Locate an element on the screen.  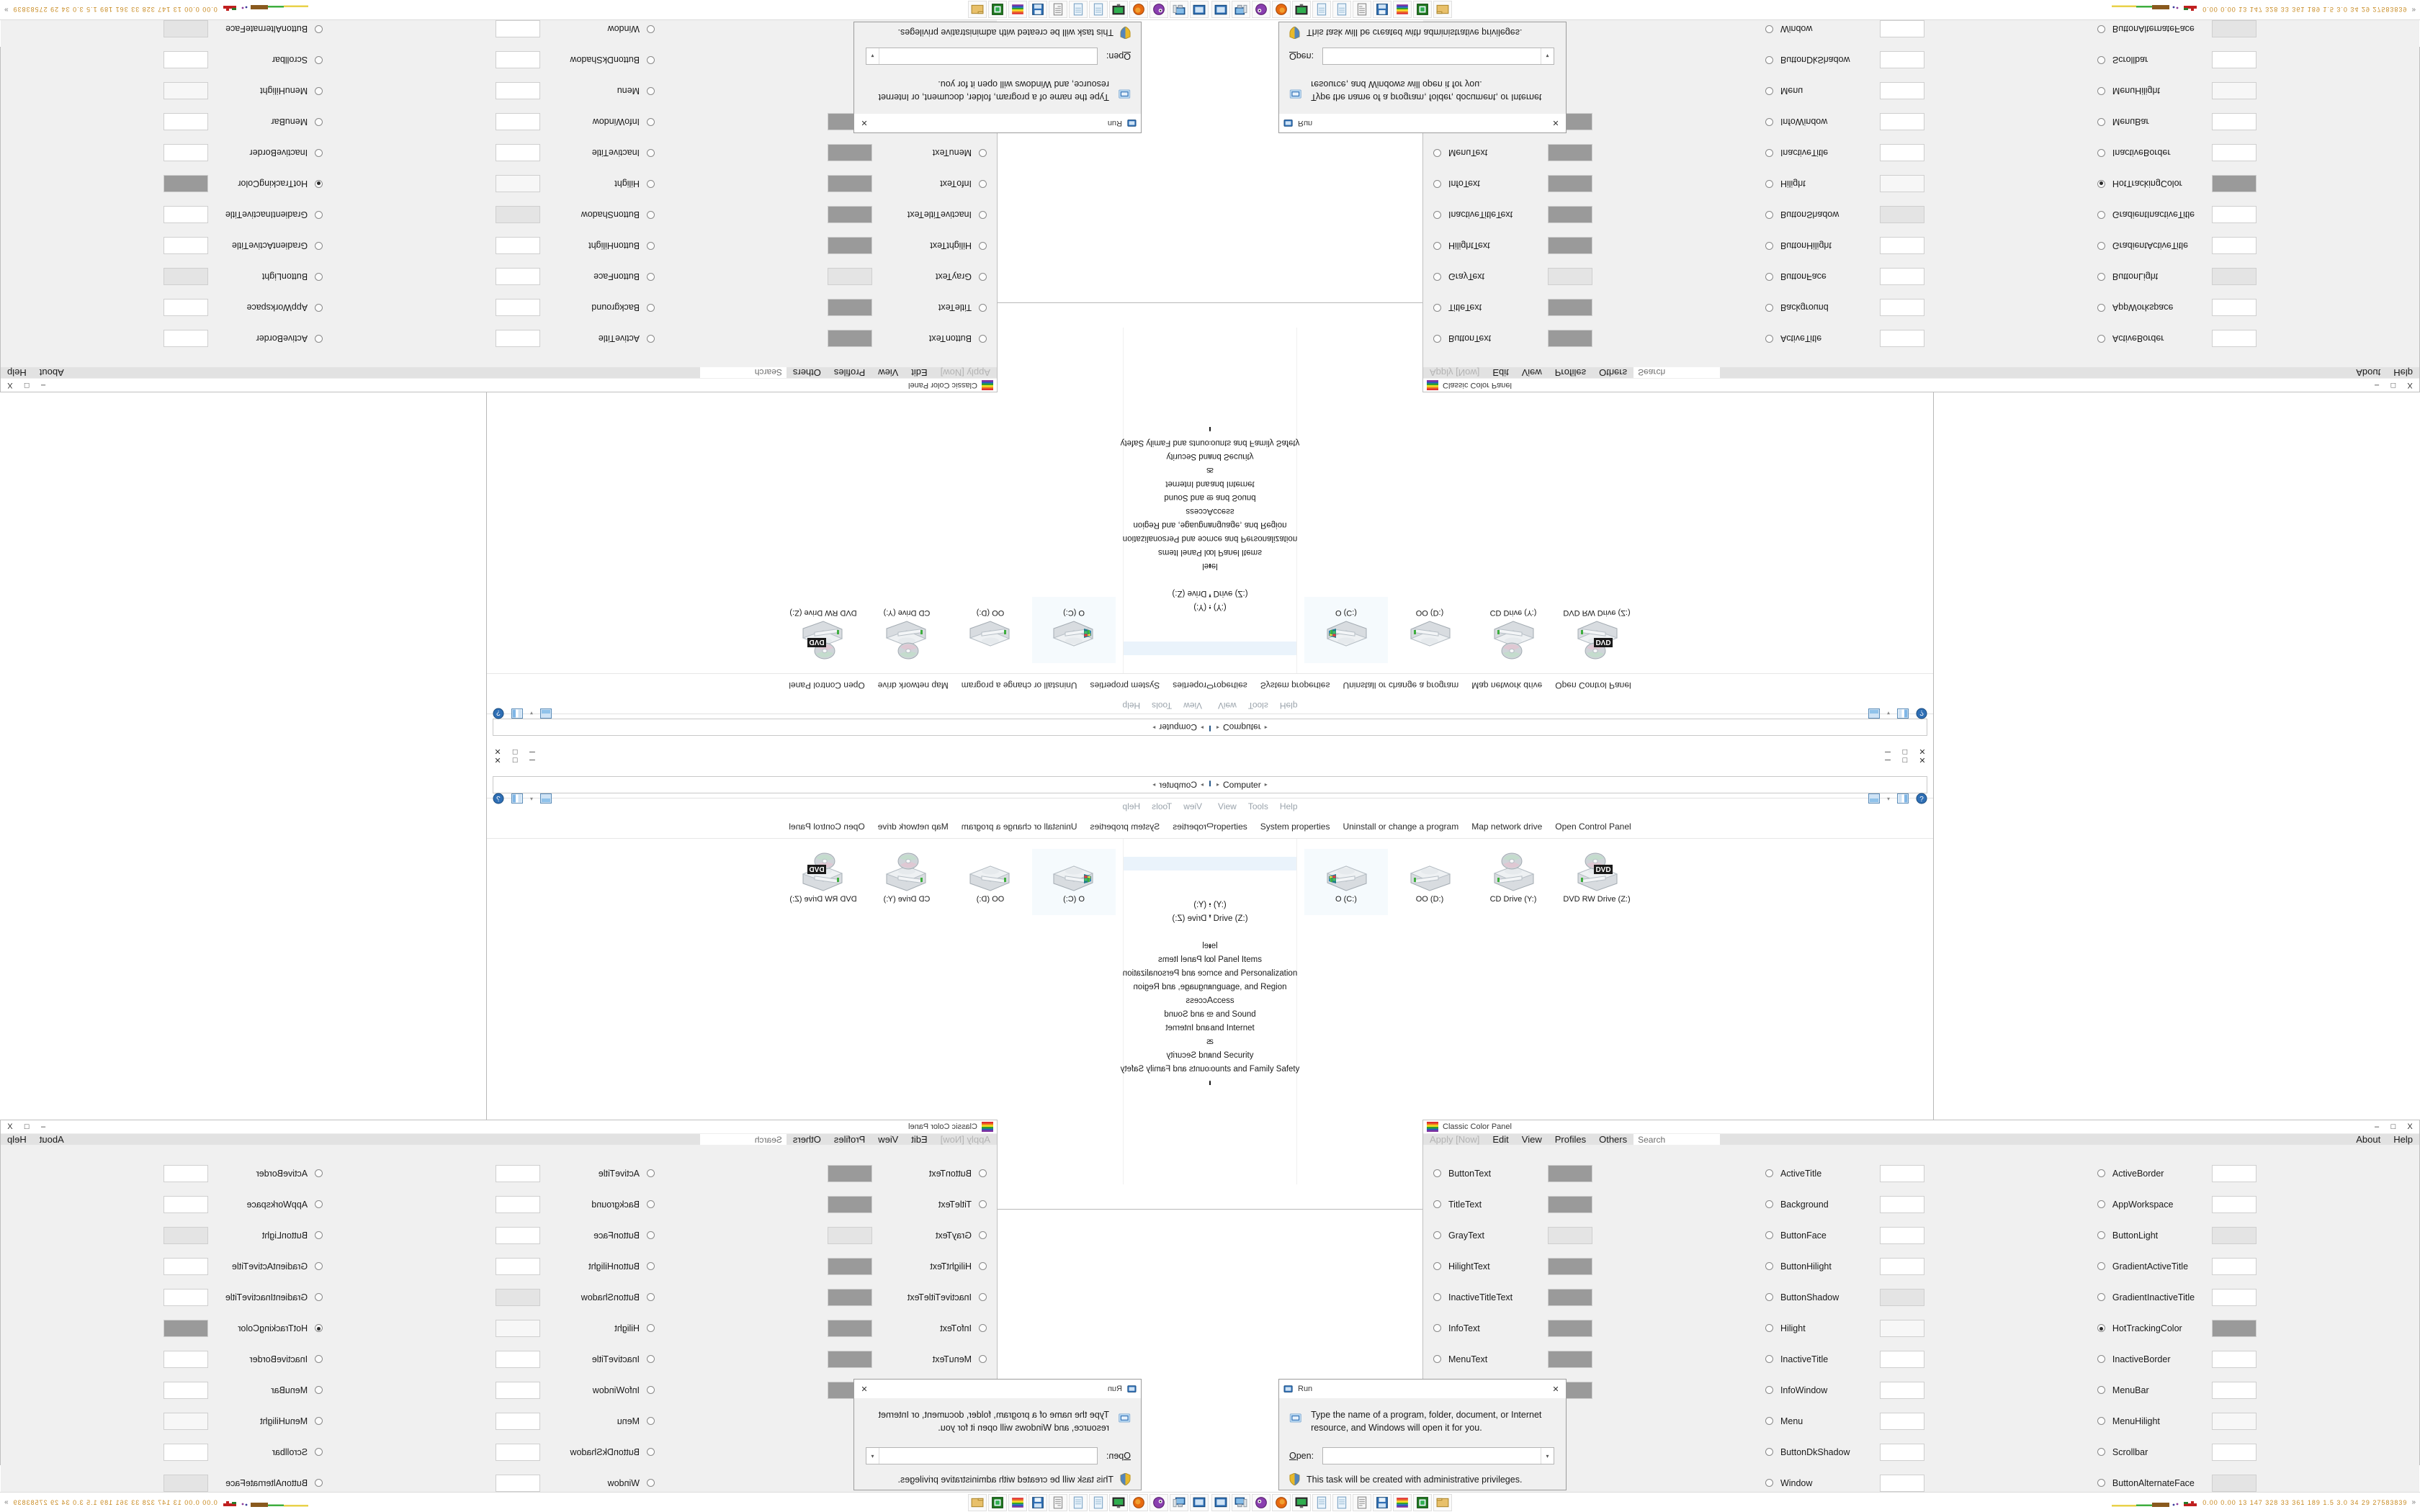
color-swatch-hilight is located at coordinates (1901, 184).